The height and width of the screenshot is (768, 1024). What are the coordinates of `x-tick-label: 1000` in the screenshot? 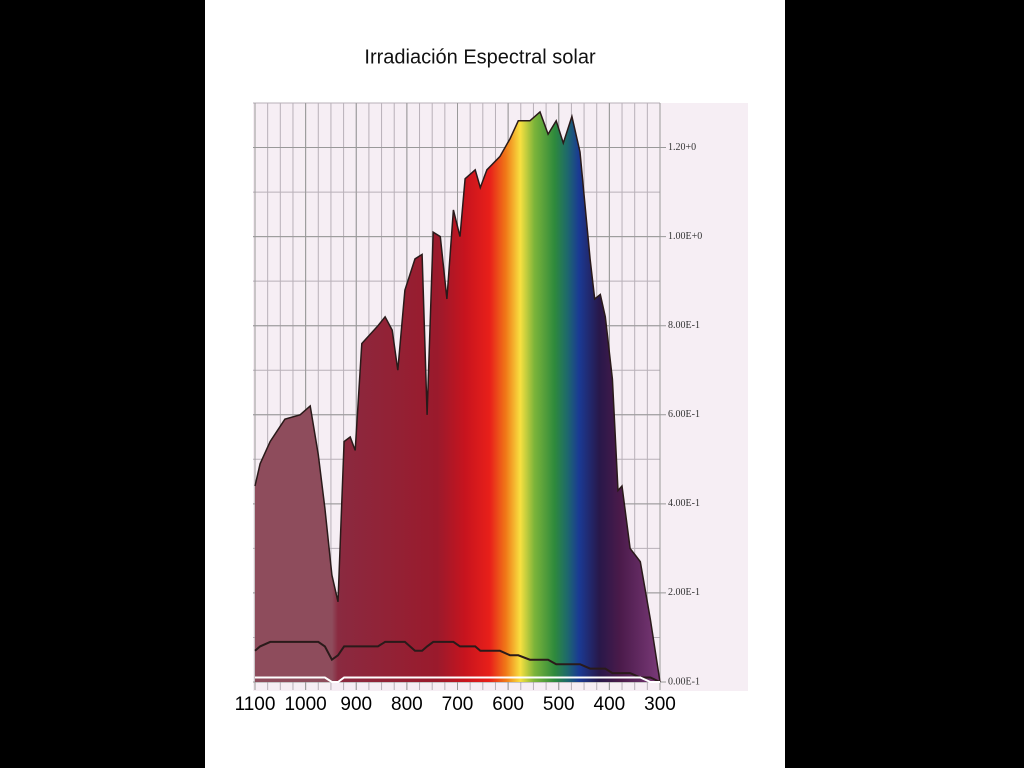 It's located at (305, 704).